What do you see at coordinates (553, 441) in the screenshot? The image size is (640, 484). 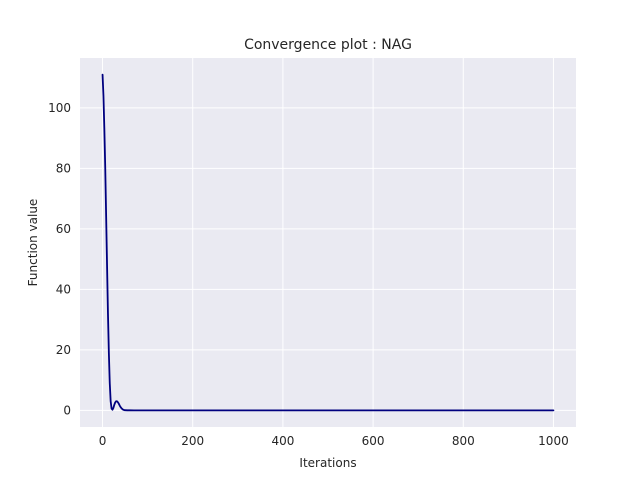 I see `x-tick-label: 1000` at bounding box center [553, 441].